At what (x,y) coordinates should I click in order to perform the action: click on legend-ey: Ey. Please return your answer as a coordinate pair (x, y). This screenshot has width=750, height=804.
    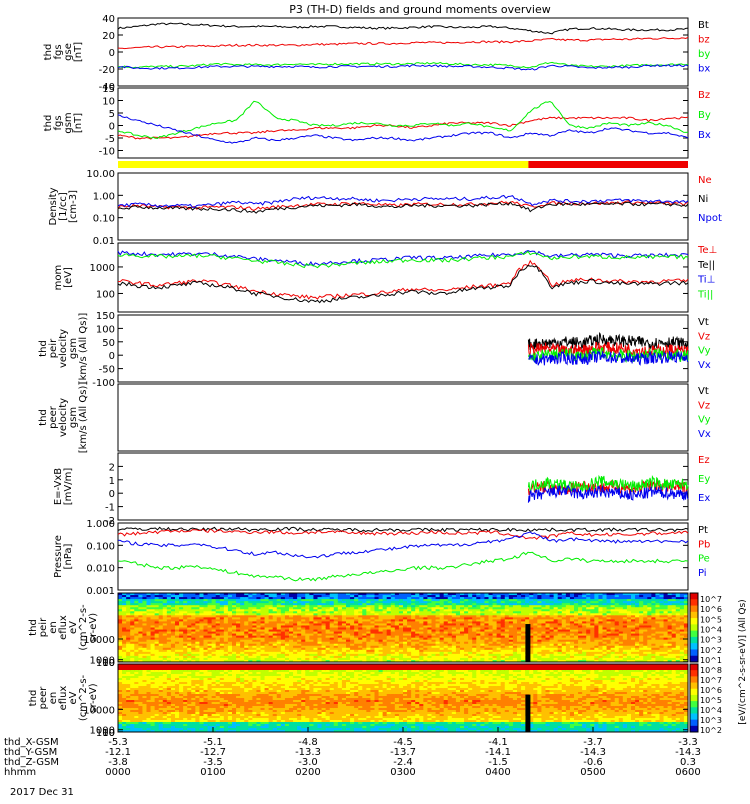
    Looking at the image, I should click on (704, 479).